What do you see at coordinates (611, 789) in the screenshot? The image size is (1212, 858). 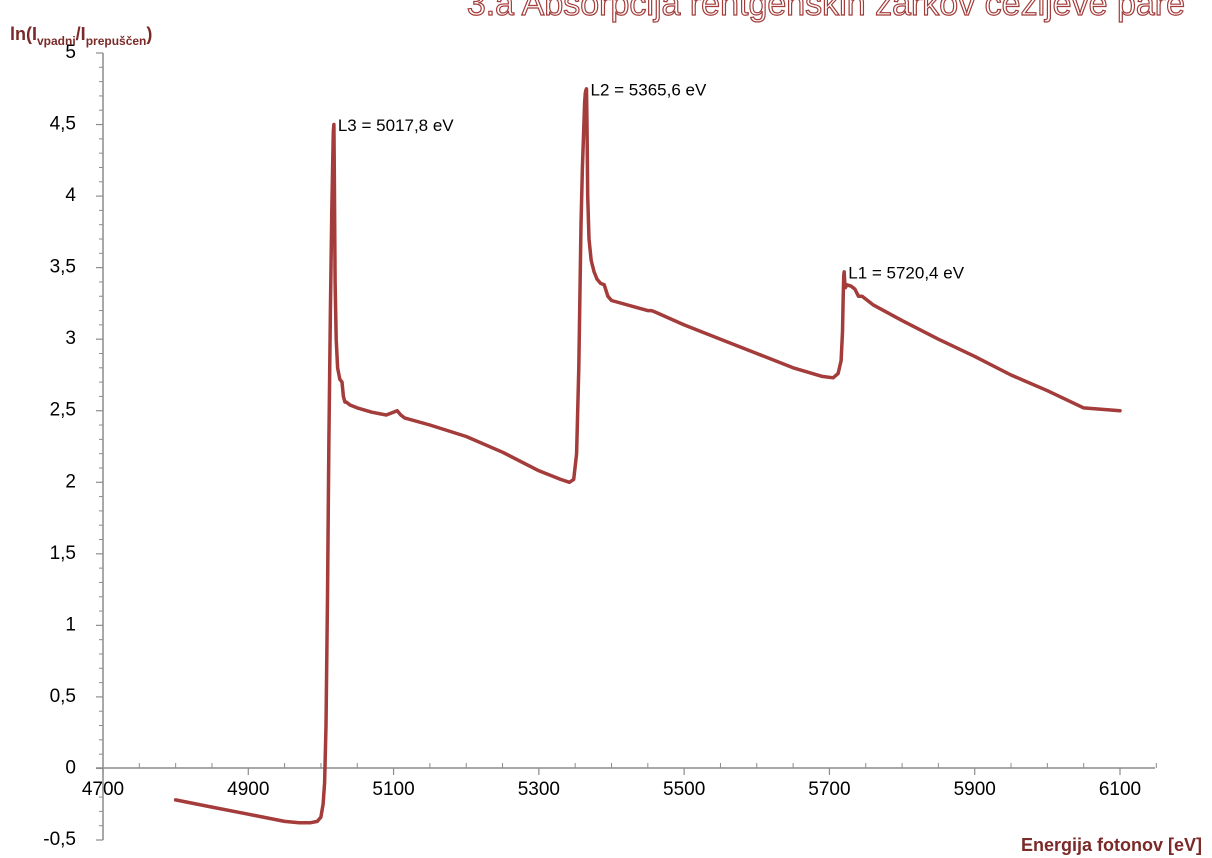 I see `x-tick-labels: 4700 4900 5100 5300 5500 5700 5900 6100` at bounding box center [611, 789].